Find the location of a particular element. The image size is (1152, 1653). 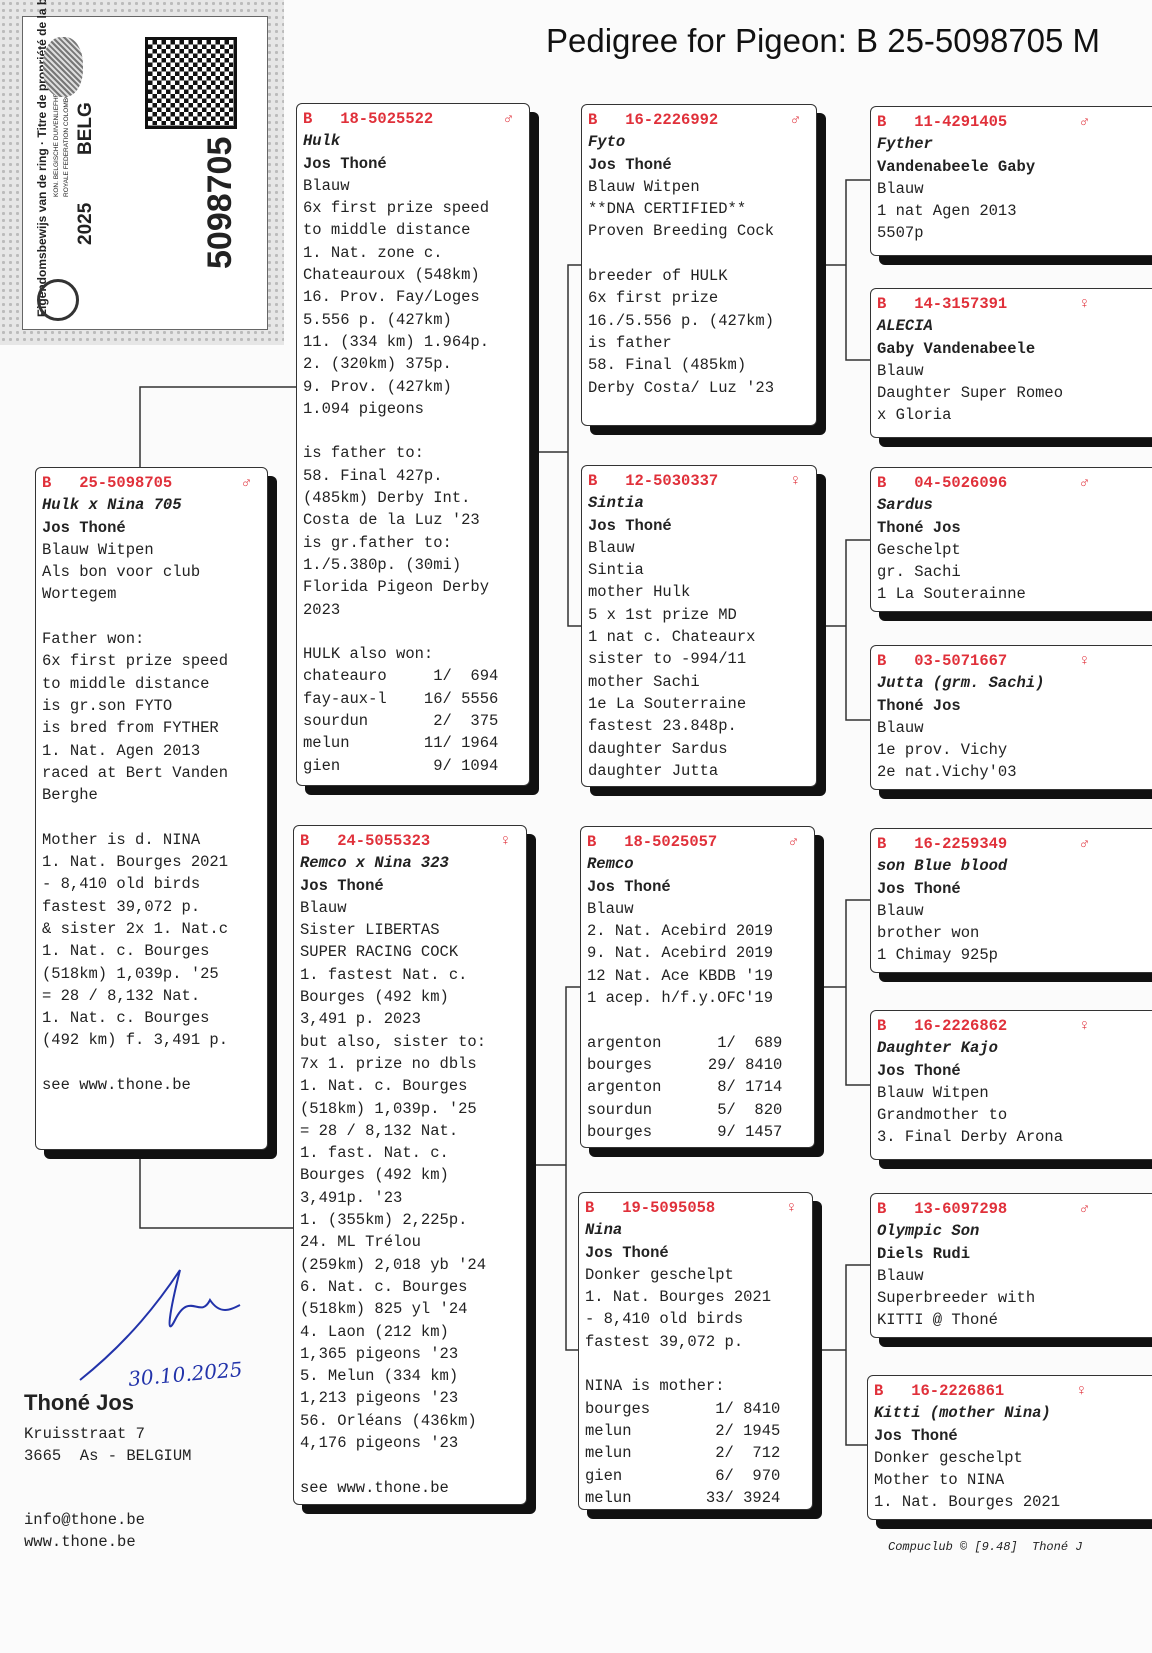

card-text-line: 1 Chimay 925p is located at coordinates (937, 955).